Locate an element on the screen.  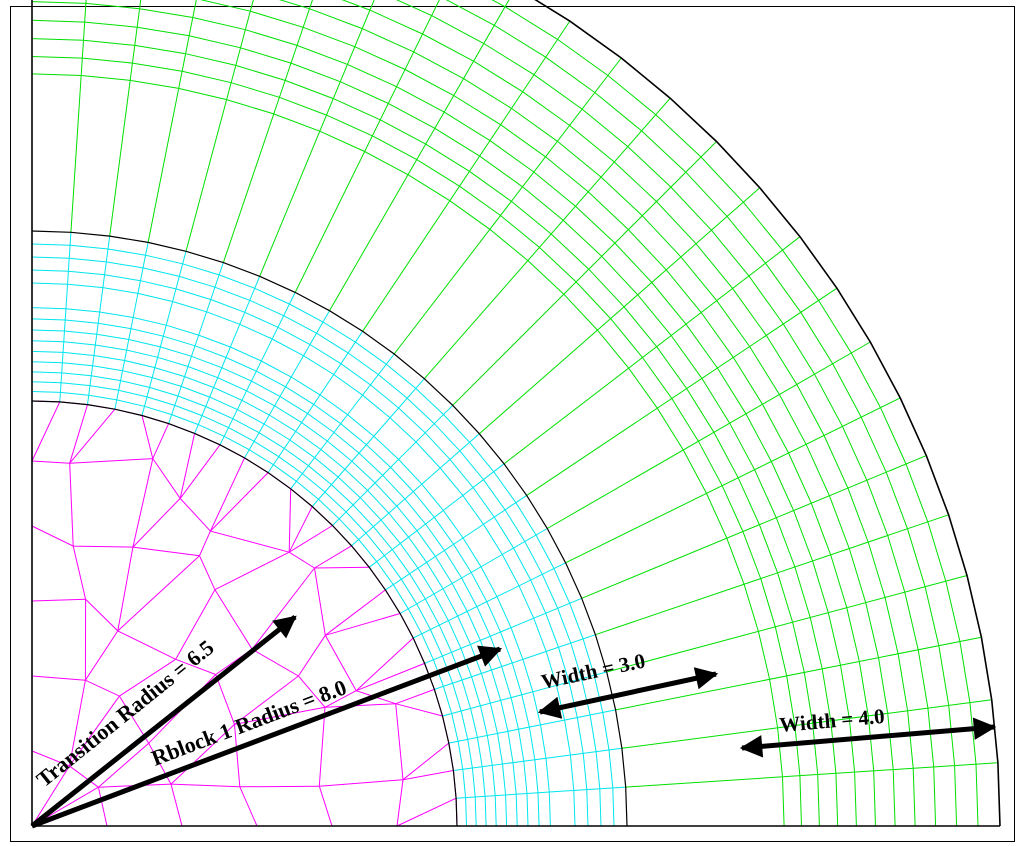
rblock-radius-label: Rblock 1 Radius = 8.0 is located at coordinates (249, 722).